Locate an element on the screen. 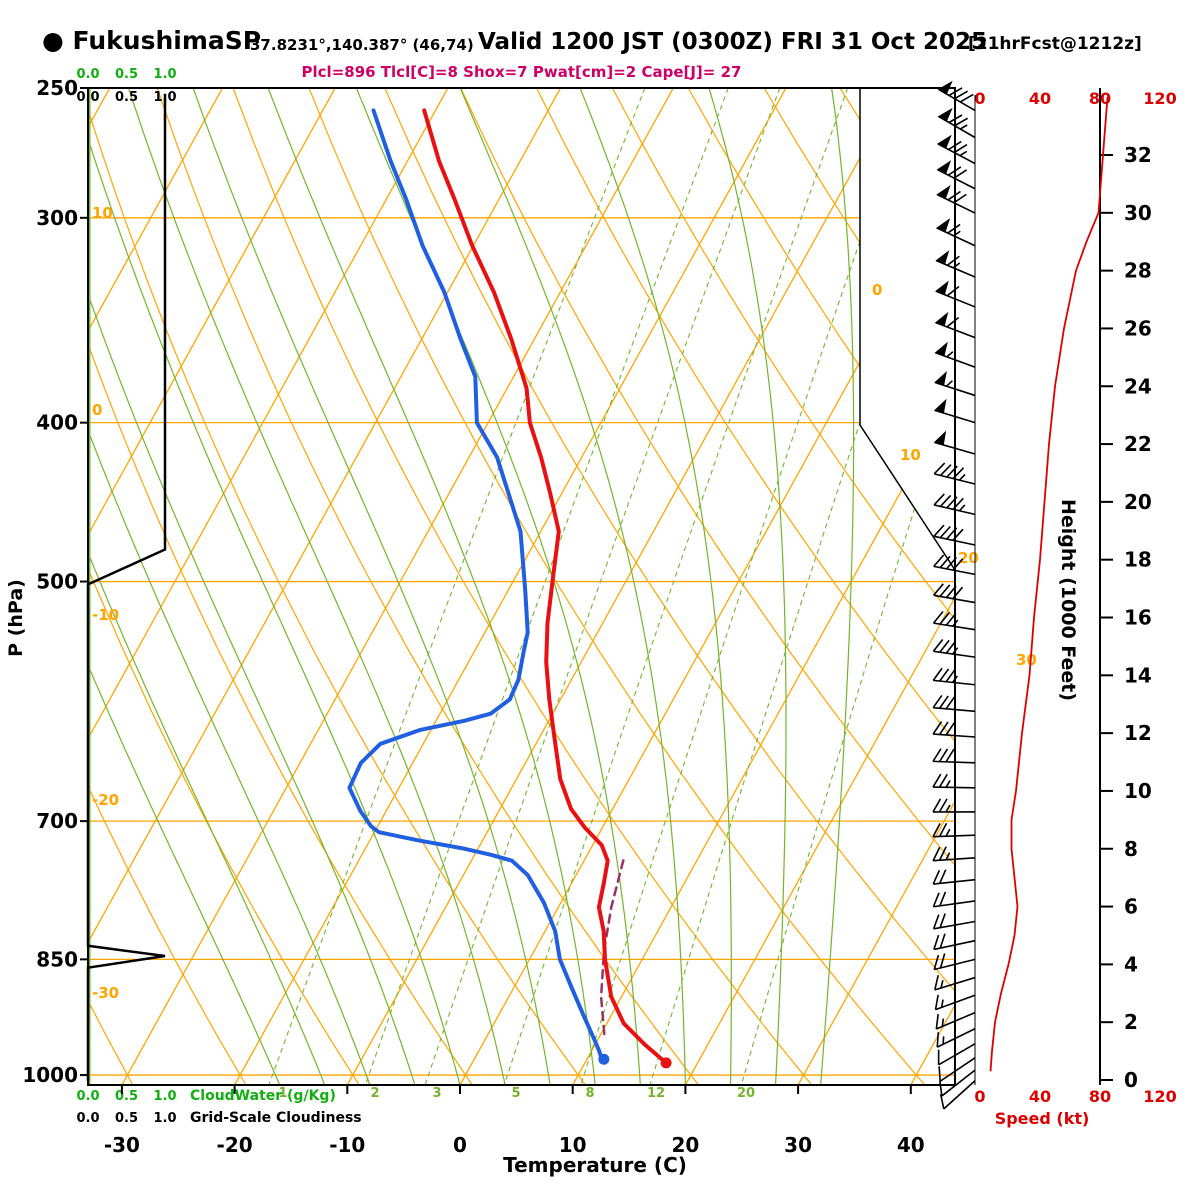 The width and height of the screenshot is (1200, 1200). isotherm-label: 20 is located at coordinates (968, 558).